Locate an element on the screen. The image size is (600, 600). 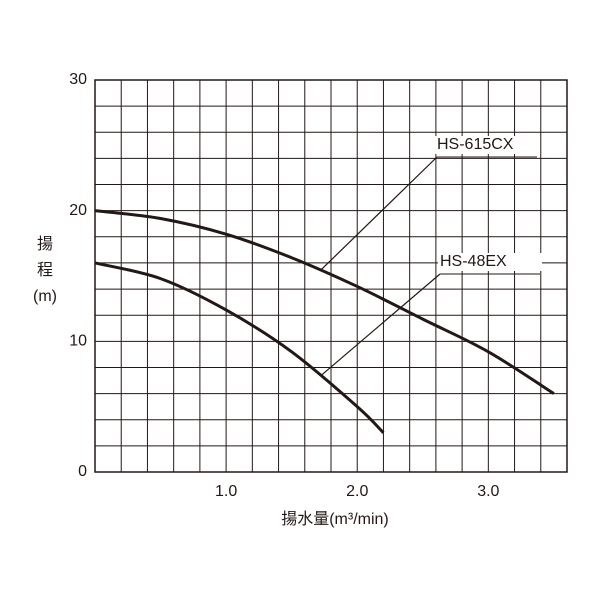
x-axis-label: 揚水量(m³/min) is located at coordinates (335, 519).